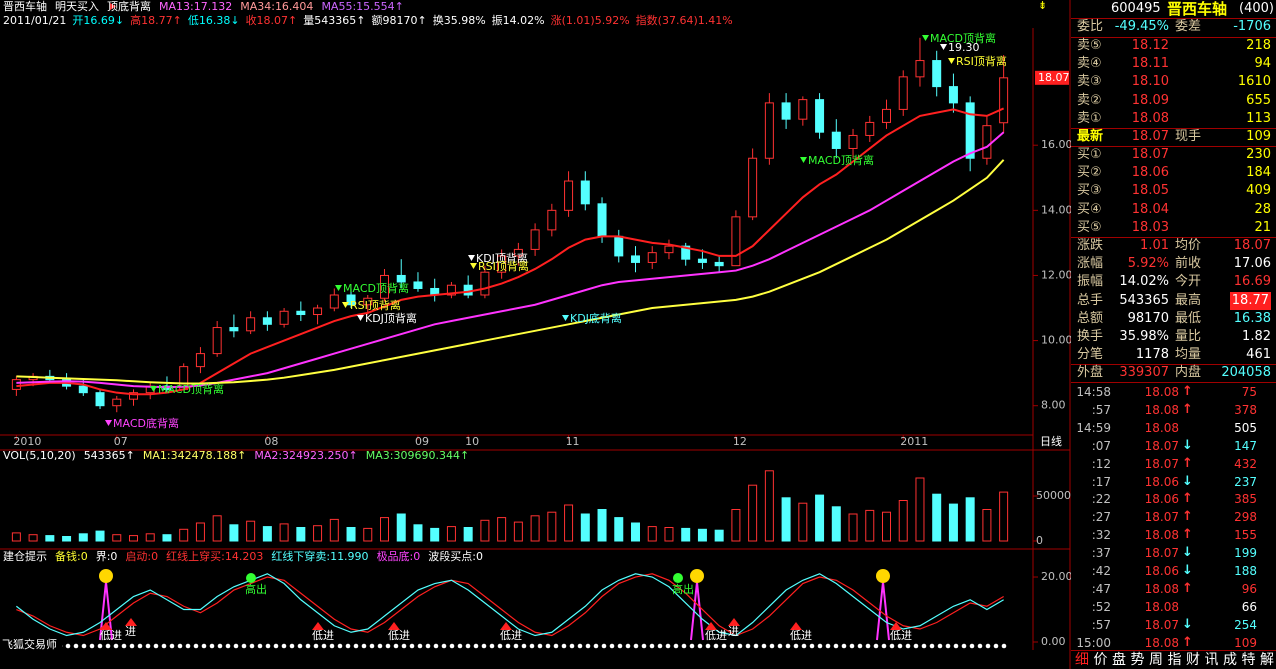 This screenshot has width=1276, height=669. What do you see at coordinates (1042, 6) in the screenshot?
I see `lock-icon: ⇟` at bounding box center [1042, 6].